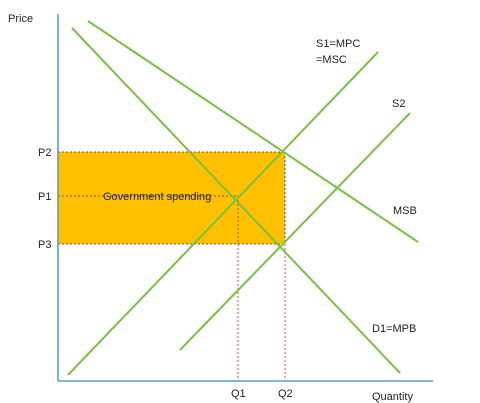 The height and width of the screenshot is (403, 480). I want to click on p3-label: P3, so click(44, 245).